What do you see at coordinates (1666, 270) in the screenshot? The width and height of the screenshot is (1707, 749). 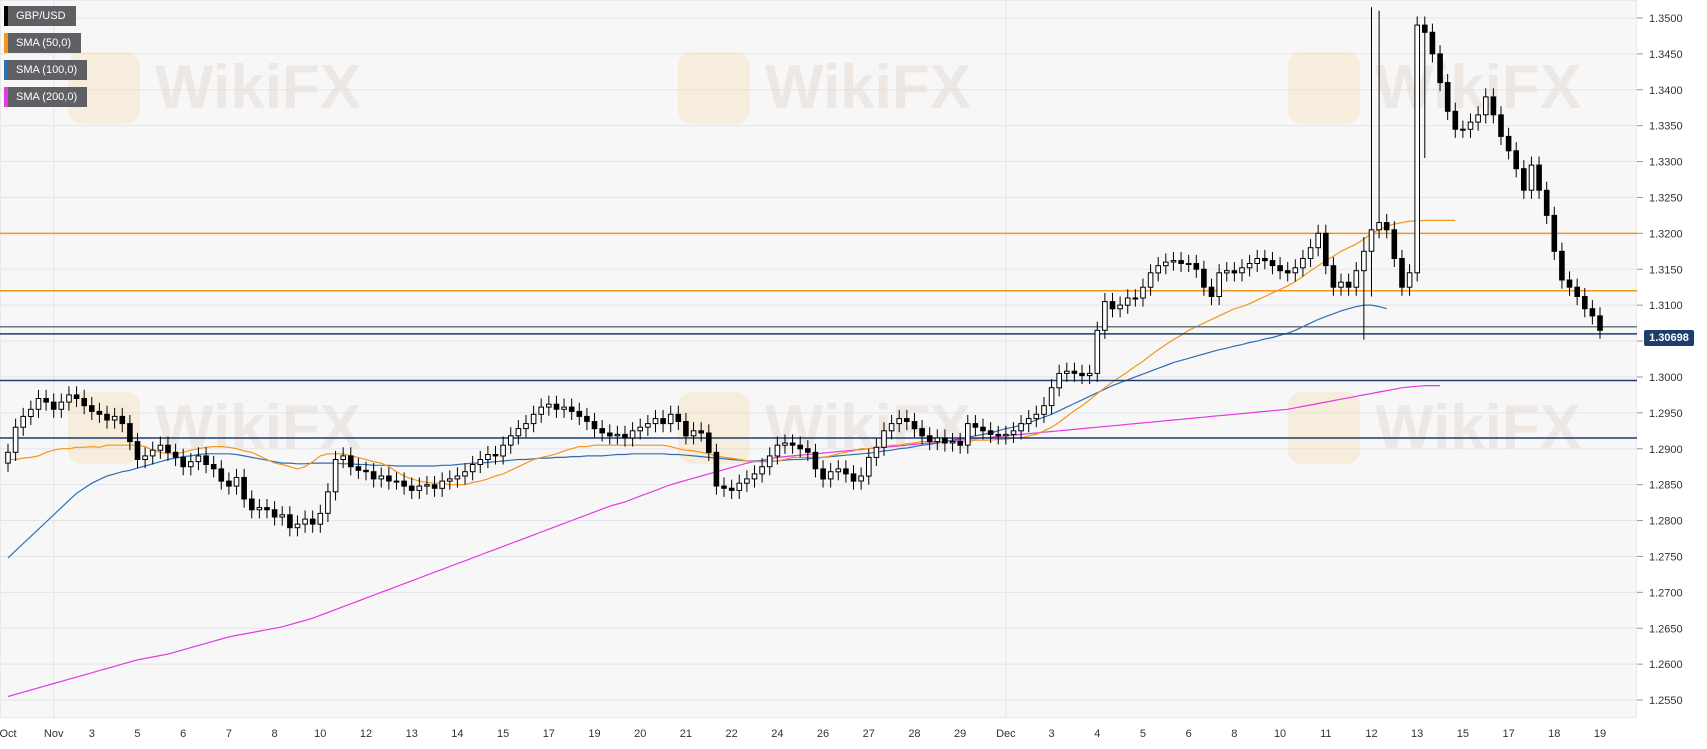 I see `y-tick-label: 1.3150` at bounding box center [1666, 270].